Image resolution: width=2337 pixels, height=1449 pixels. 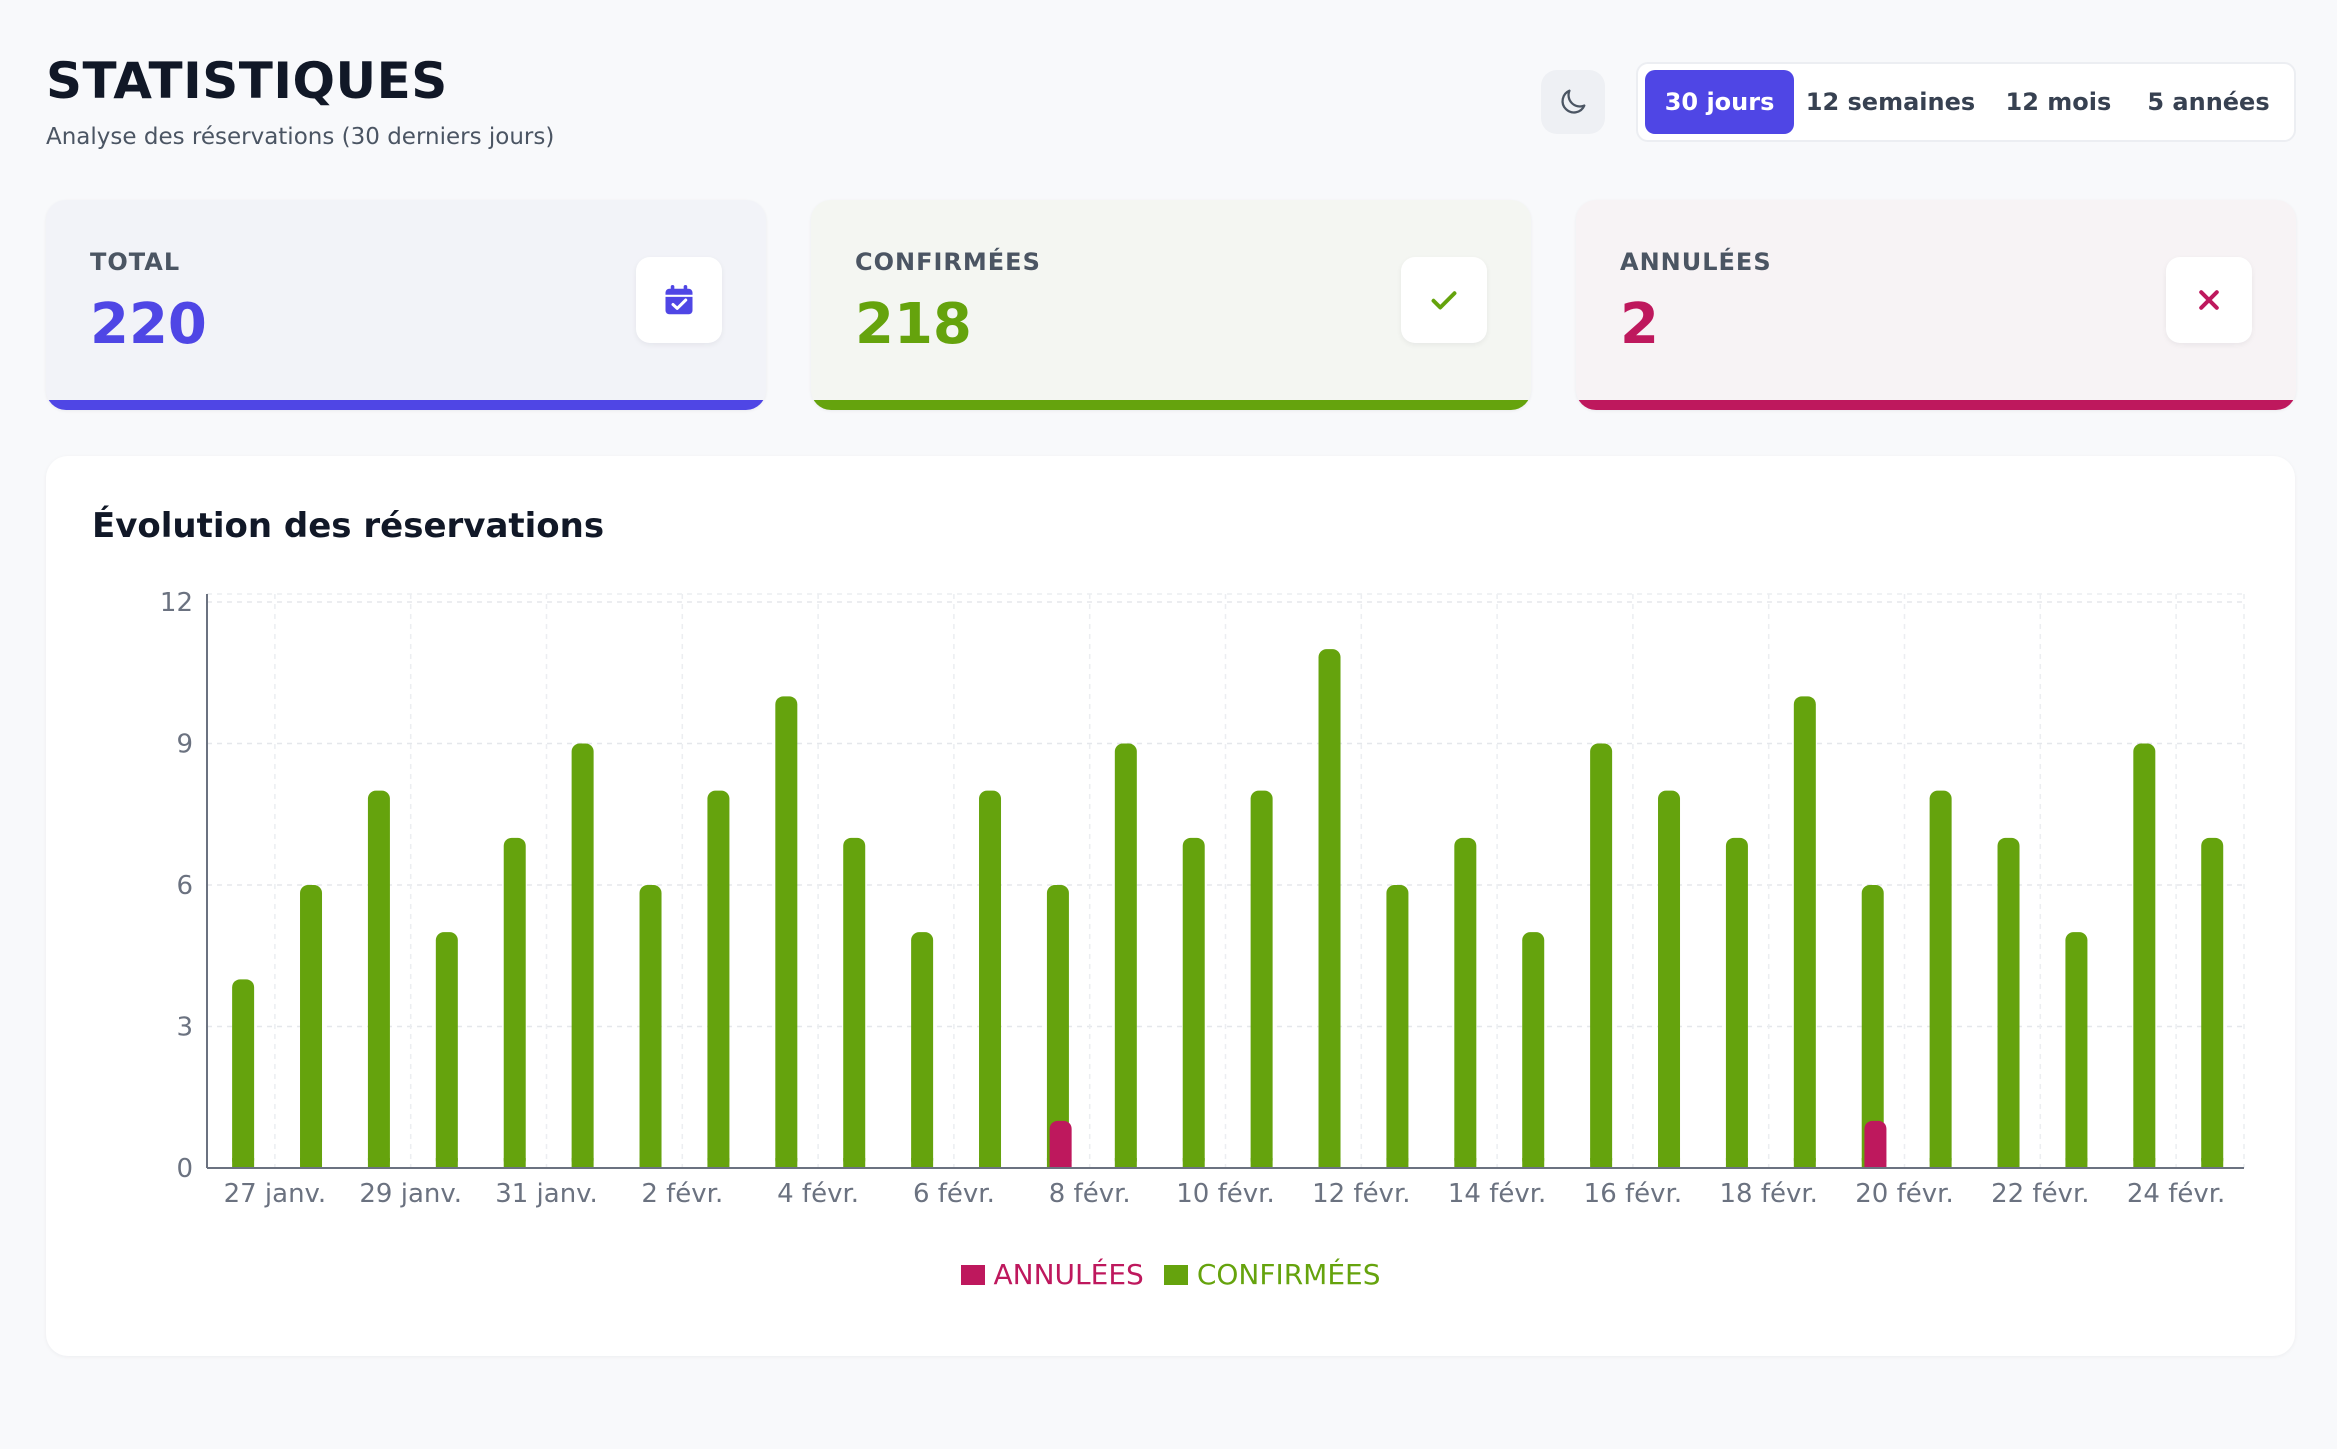 I want to click on cancelled-label: ANNULÉES, so click(x=1696, y=262).